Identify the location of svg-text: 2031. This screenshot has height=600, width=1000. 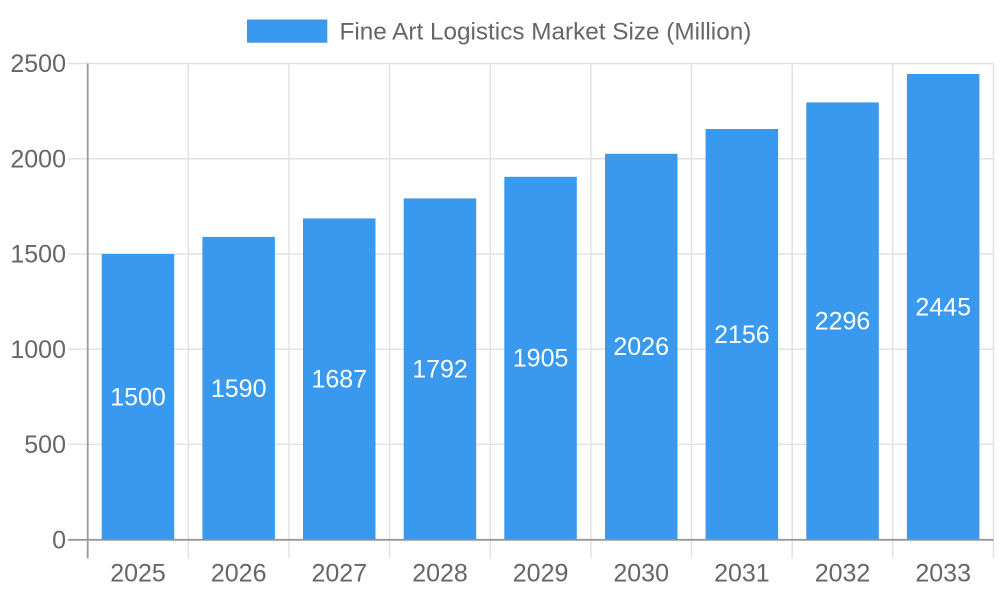
(742, 574).